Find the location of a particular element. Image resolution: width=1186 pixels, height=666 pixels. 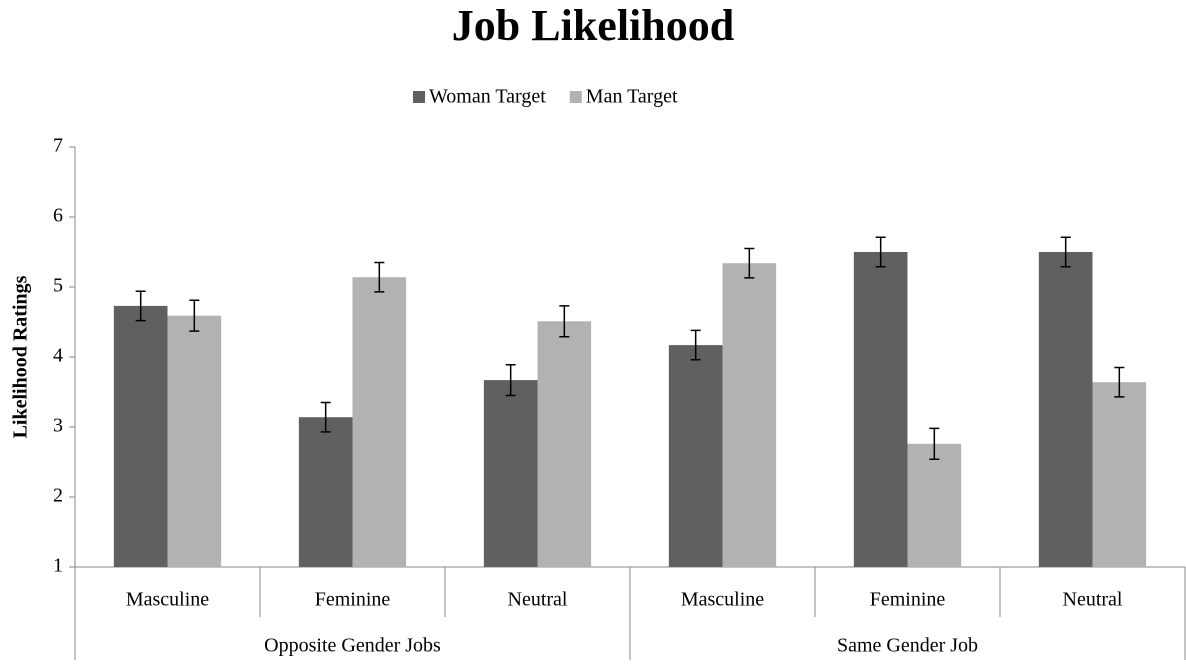

legend-label: Man Target is located at coordinates (632, 97).